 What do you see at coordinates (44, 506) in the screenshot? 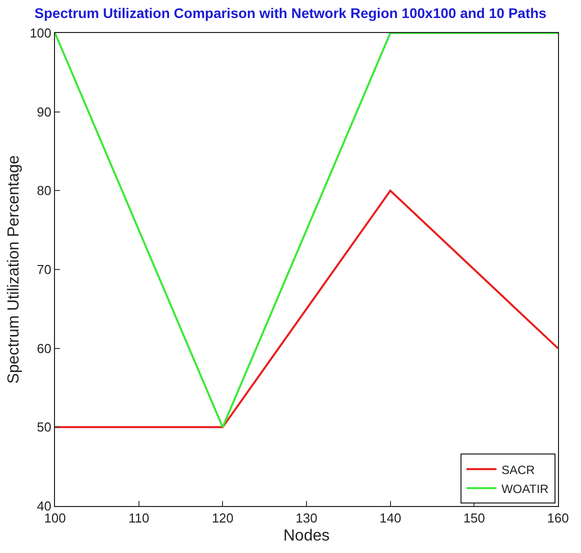
I see `y-tick-label: 40` at bounding box center [44, 506].